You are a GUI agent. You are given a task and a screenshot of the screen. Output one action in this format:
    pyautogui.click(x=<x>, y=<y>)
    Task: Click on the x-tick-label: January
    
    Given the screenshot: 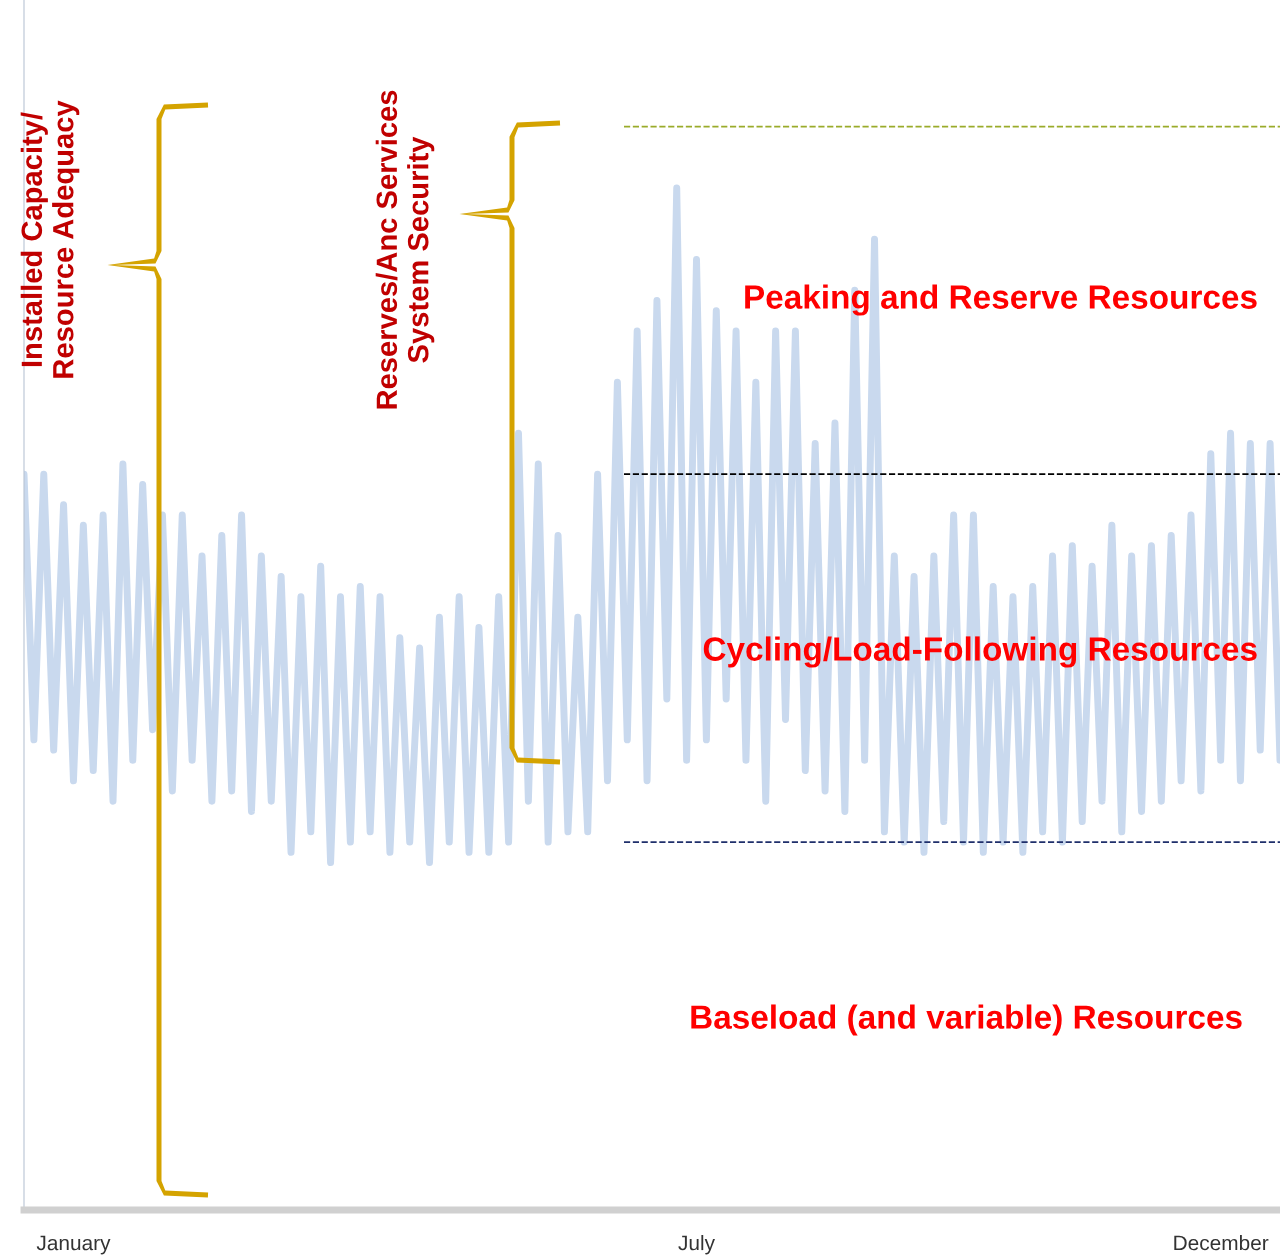 What is the action you would take?
    pyautogui.click(x=73, y=1245)
    